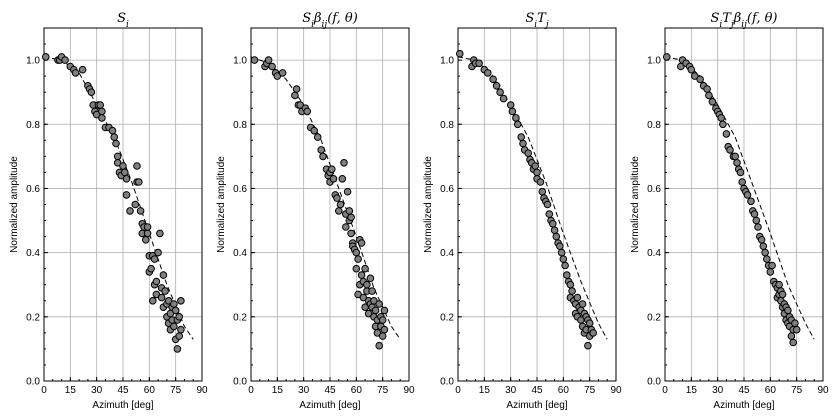  What do you see at coordinates (325, 198) in the screenshot?
I see `fit-line` at bounding box center [325, 198].